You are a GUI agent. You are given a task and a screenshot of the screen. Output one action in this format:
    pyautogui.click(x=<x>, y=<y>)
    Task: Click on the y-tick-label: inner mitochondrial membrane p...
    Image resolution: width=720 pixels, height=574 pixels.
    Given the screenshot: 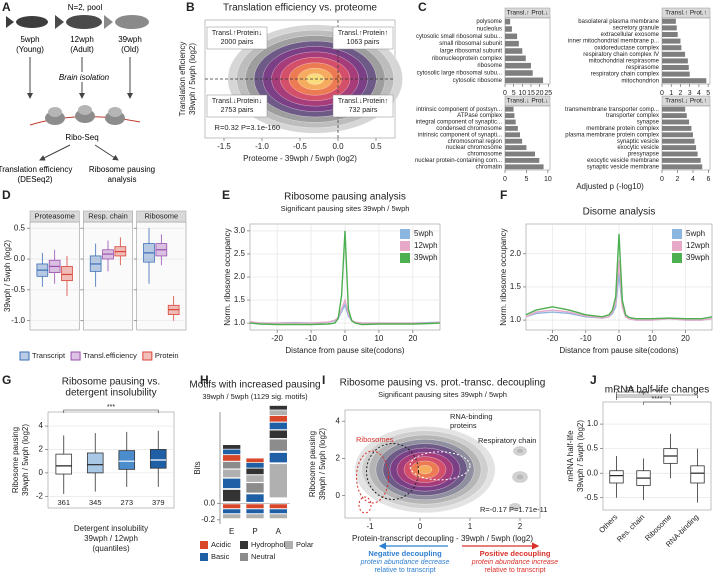 What is the action you would take?
    pyautogui.click(x=613, y=42)
    